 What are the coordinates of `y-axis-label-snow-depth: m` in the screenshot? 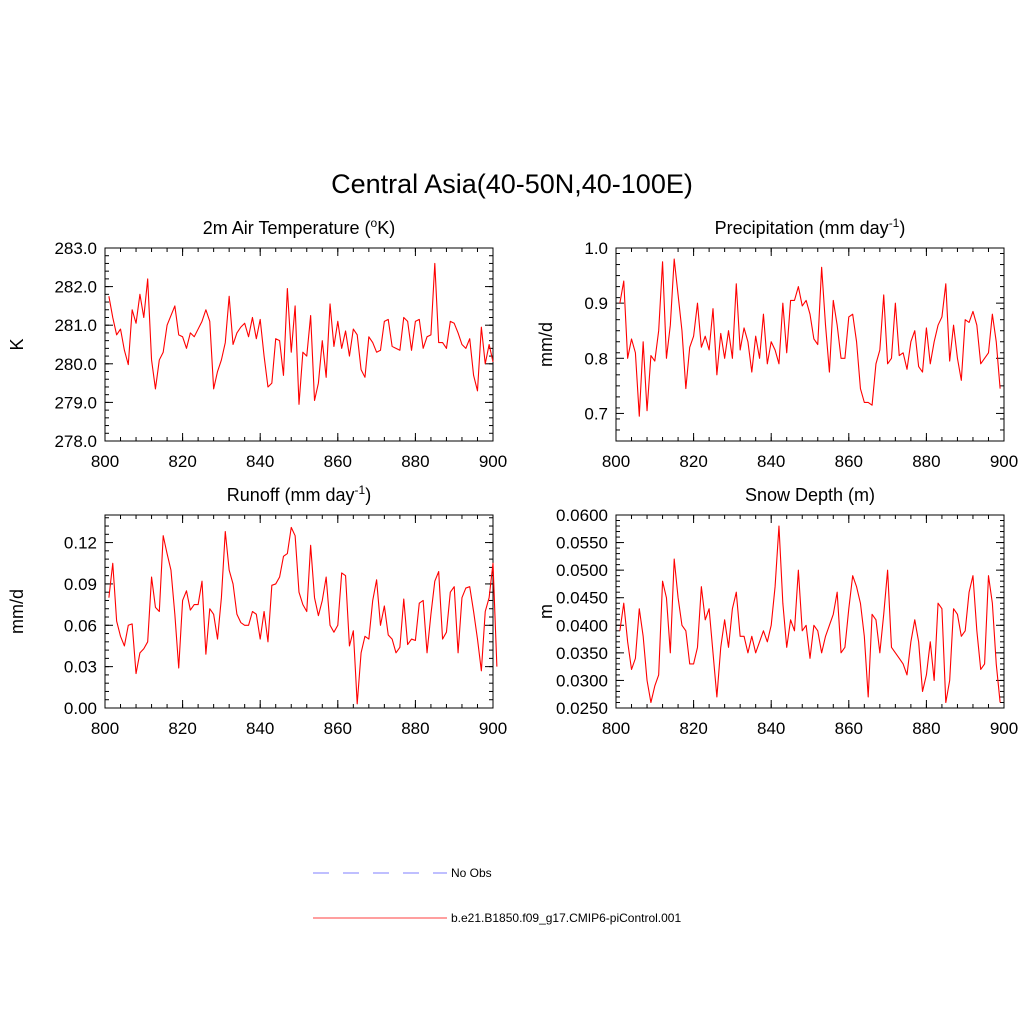 It's located at (546, 611).